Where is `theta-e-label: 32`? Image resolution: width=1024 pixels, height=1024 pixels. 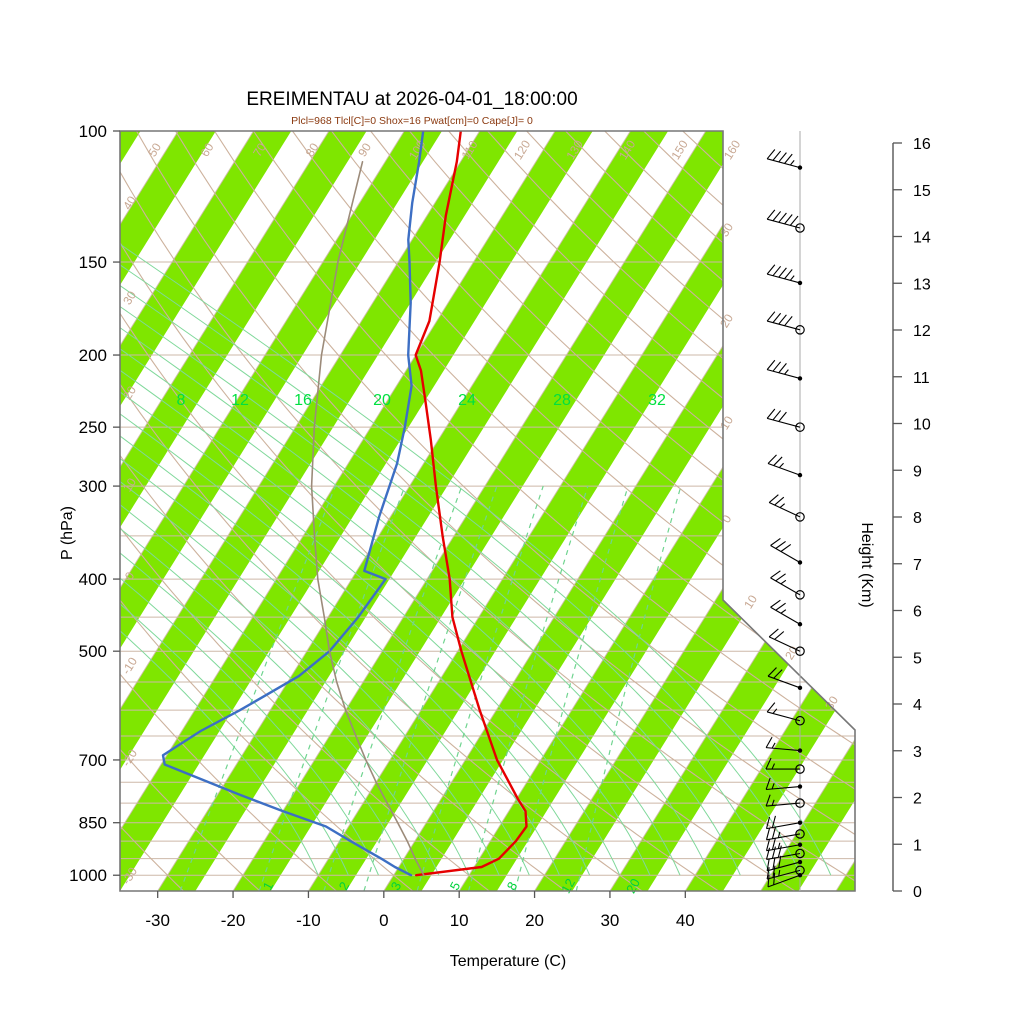
theta-e-label: 32 is located at coordinates (657, 400).